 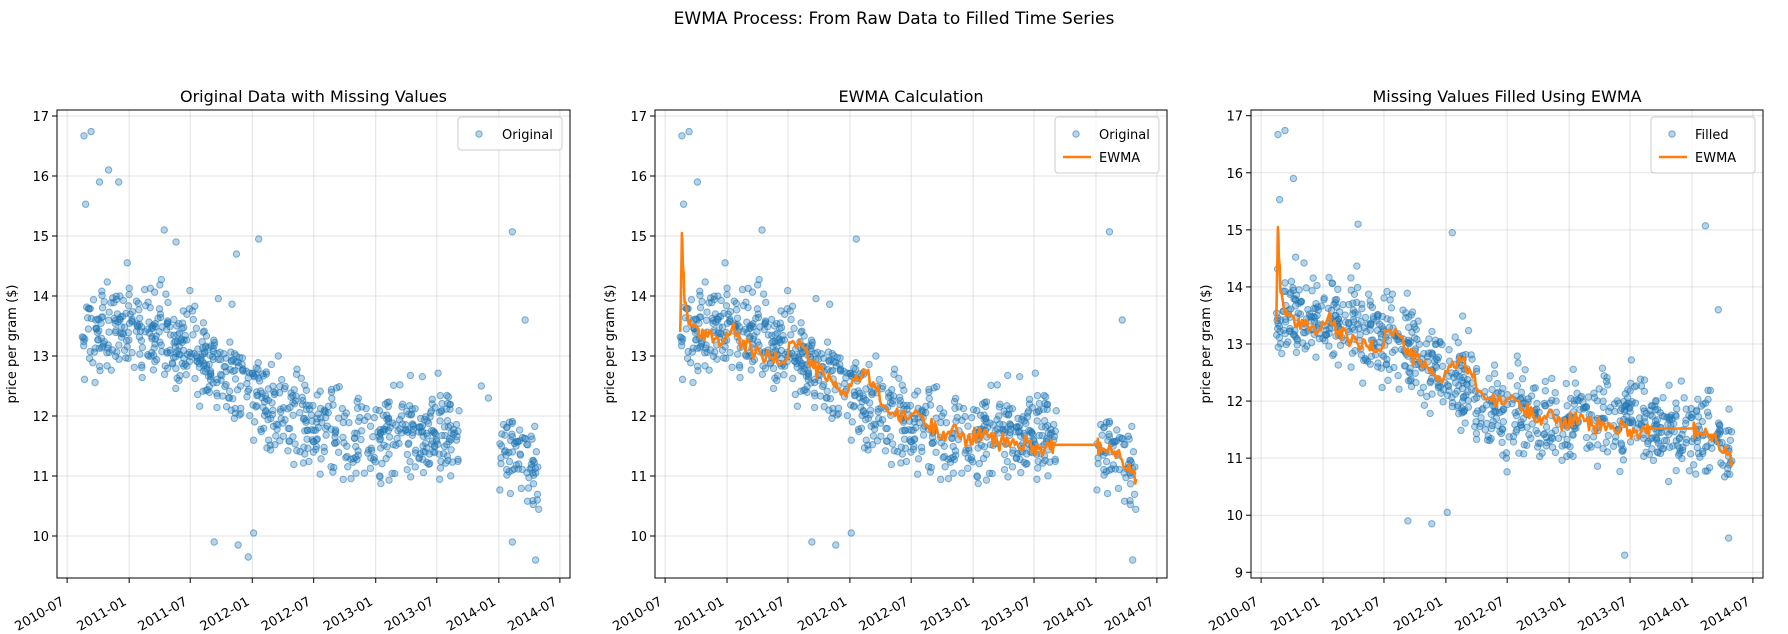 What do you see at coordinates (1119, 158) in the screenshot?
I see `legend-label: EWMA` at bounding box center [1119, 158].